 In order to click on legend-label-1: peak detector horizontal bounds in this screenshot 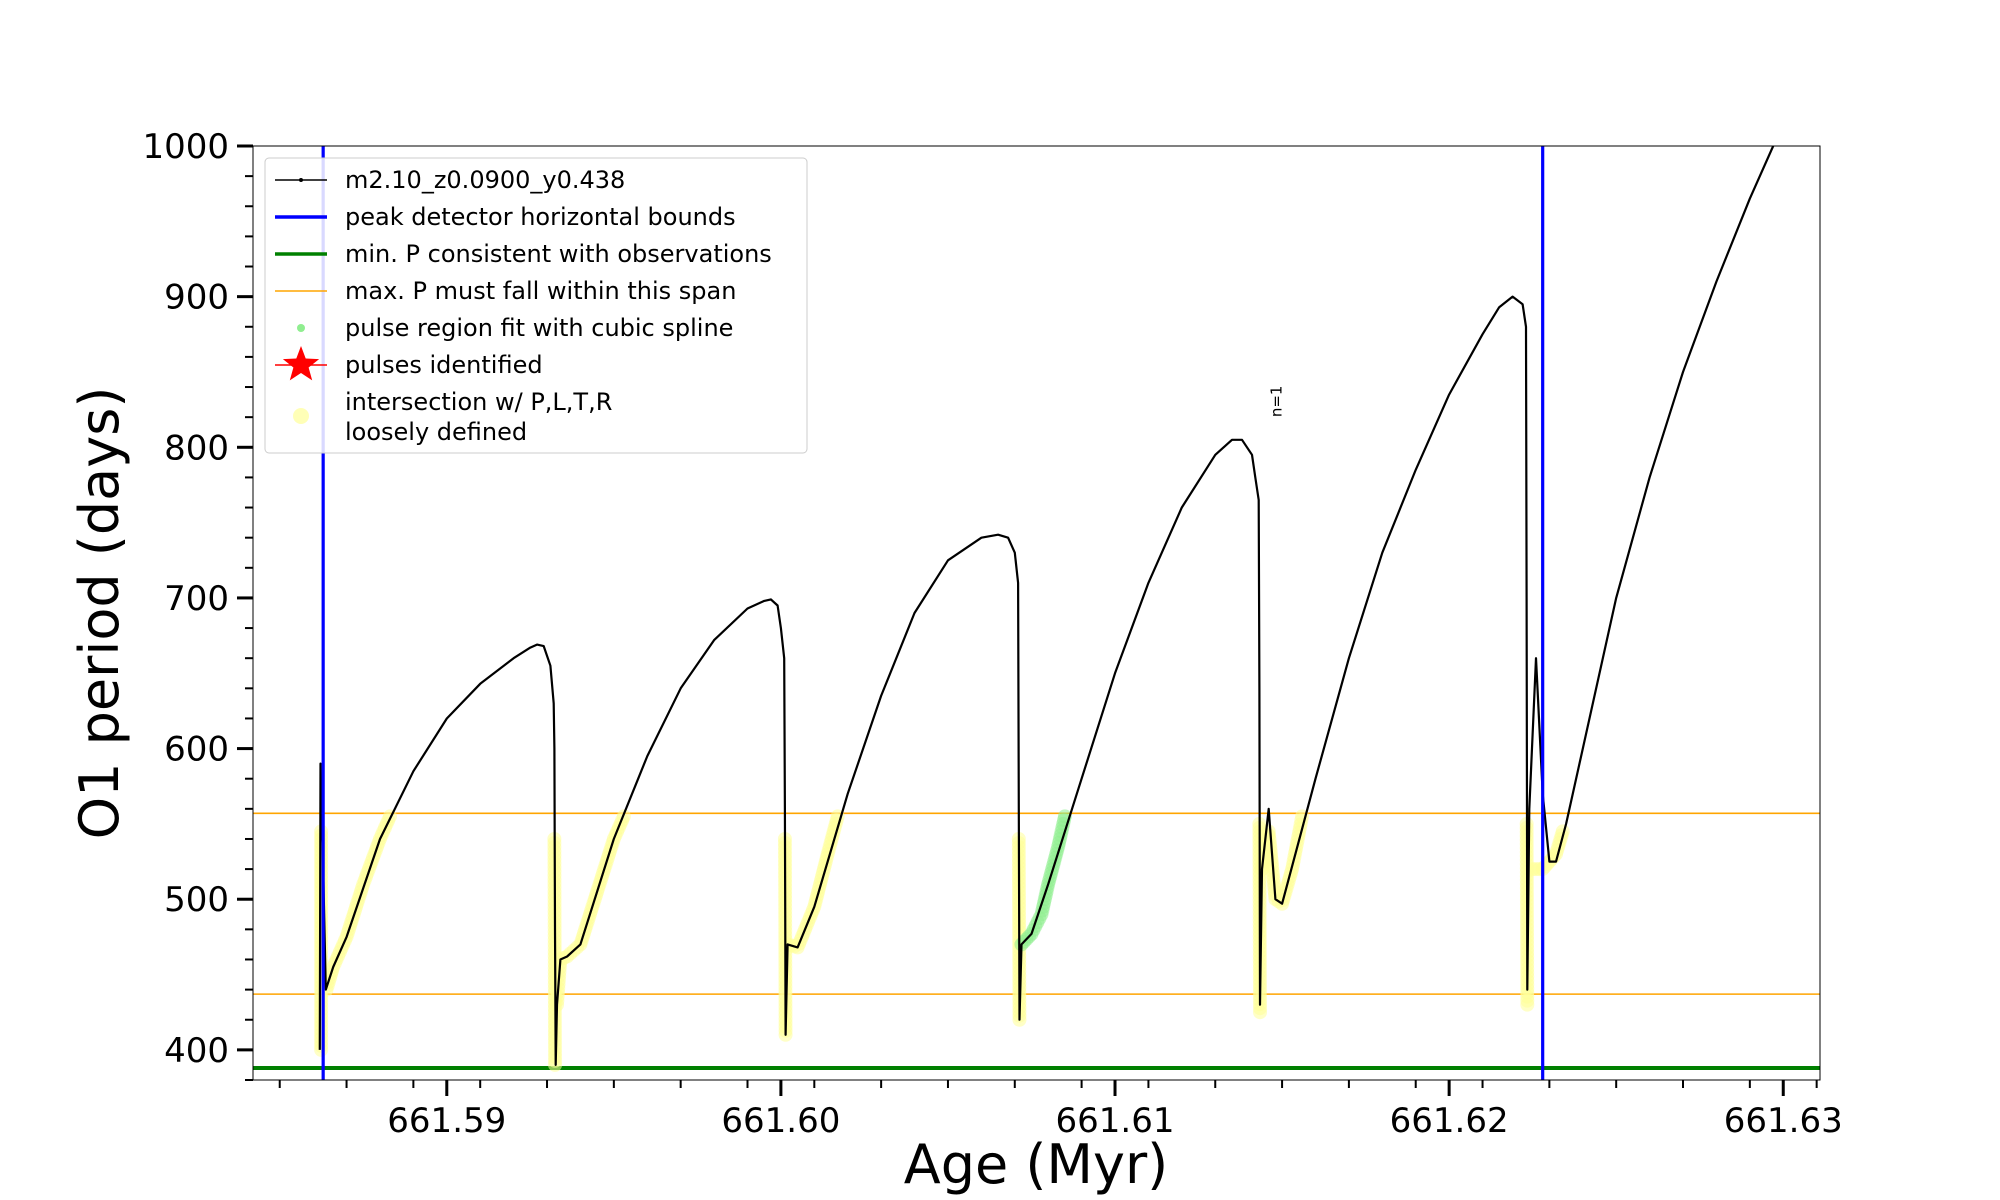, I will do `click(540, 217)`.